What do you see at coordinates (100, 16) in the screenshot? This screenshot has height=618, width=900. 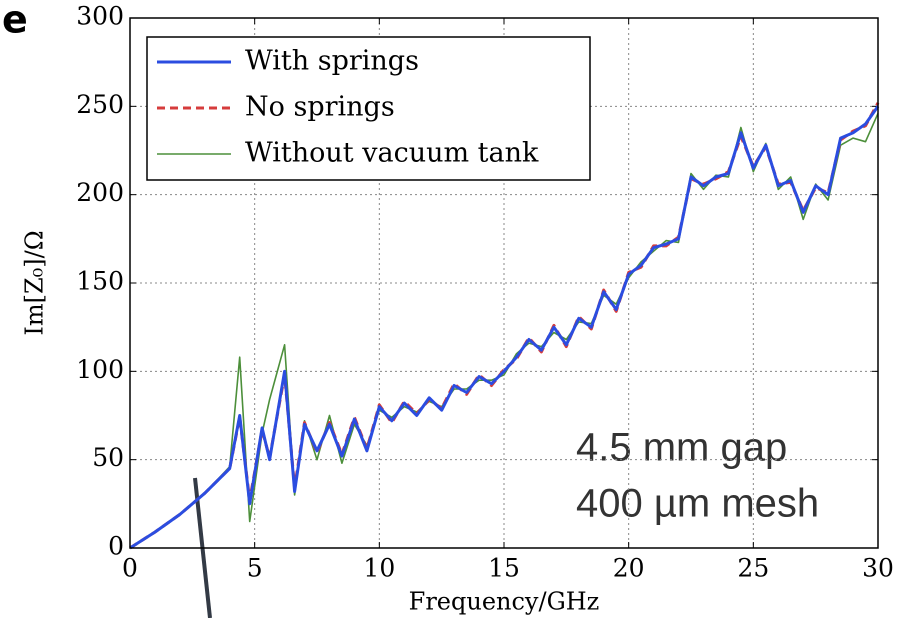 I see `y-tick-label: 300` at bounding box center [100, 16].